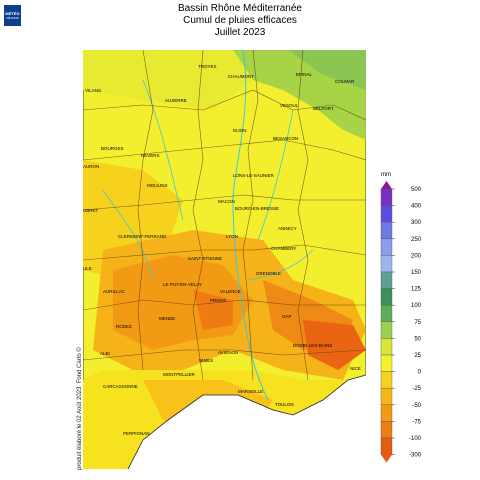 This screenshot has height=480, width=480. What do you see at coordinates (157, 185) in the screenshot?
I see `city-label: MOULINS` at bounding box center [157, 185].